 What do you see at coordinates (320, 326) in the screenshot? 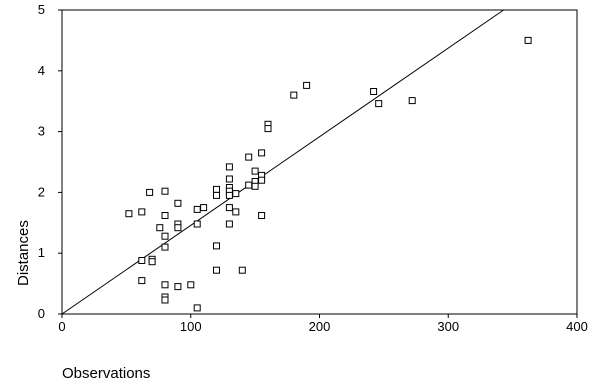
I see `x-tick-label: 200` at bounding box center [320, 326].